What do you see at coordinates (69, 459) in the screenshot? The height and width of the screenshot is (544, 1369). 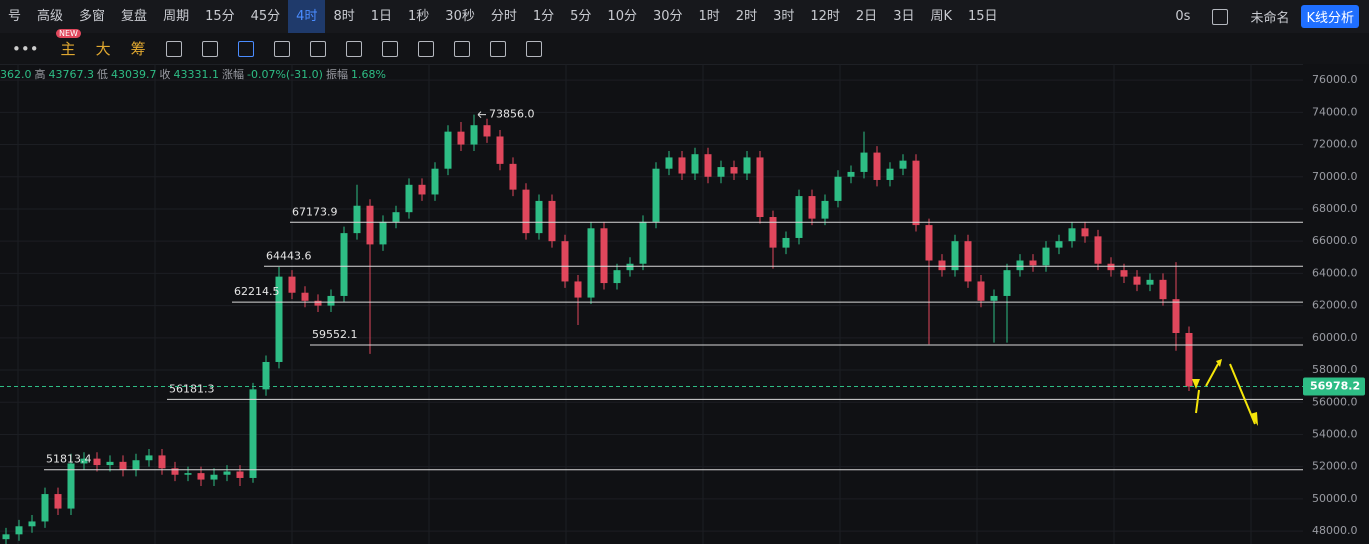 I see `level-label: 51813.4` at bounding box center [69, 459].